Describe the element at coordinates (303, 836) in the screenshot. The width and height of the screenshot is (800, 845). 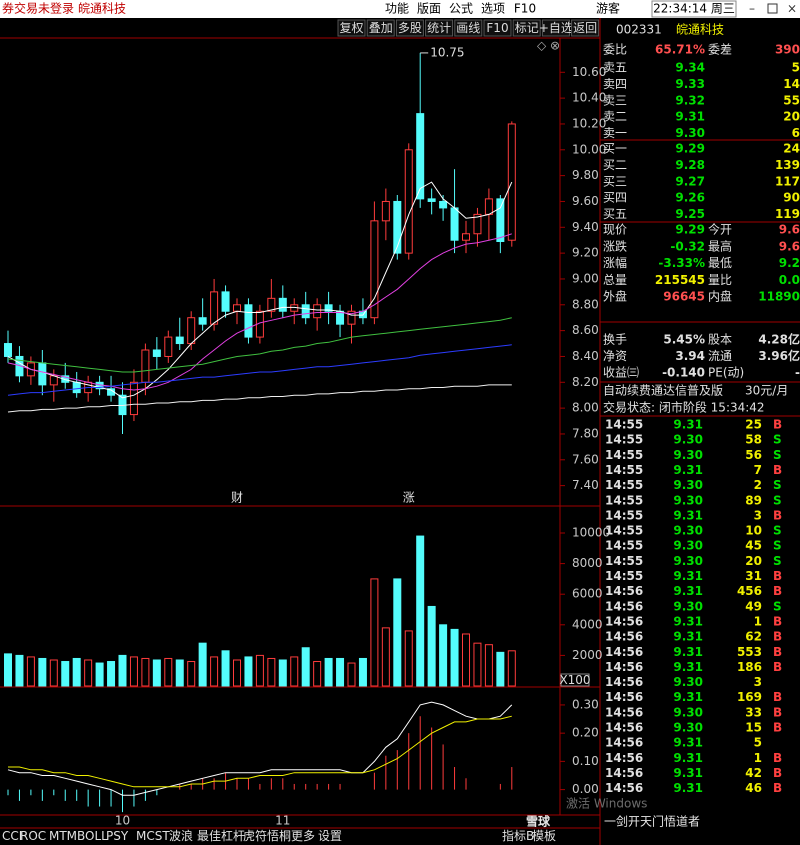
I see `indicator-tab: 更多` at that location.